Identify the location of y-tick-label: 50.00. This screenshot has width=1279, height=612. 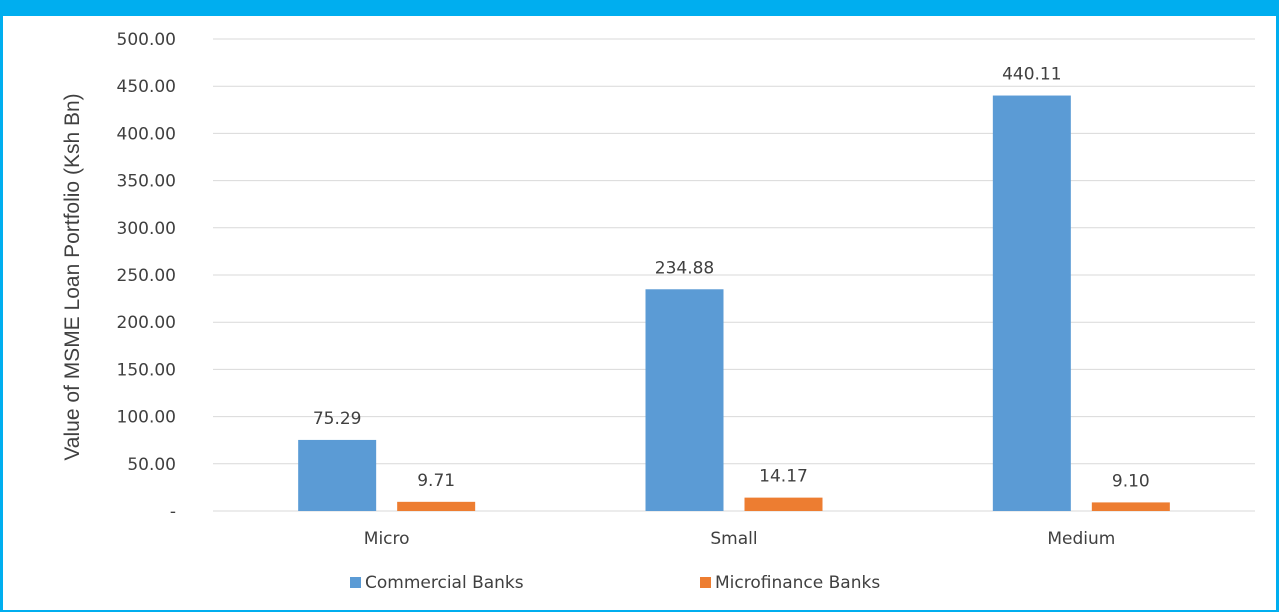
(151, 465).